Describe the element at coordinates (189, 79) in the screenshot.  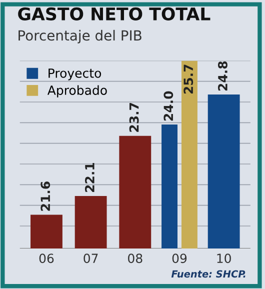
I see `data-label: 25.7` at that location.